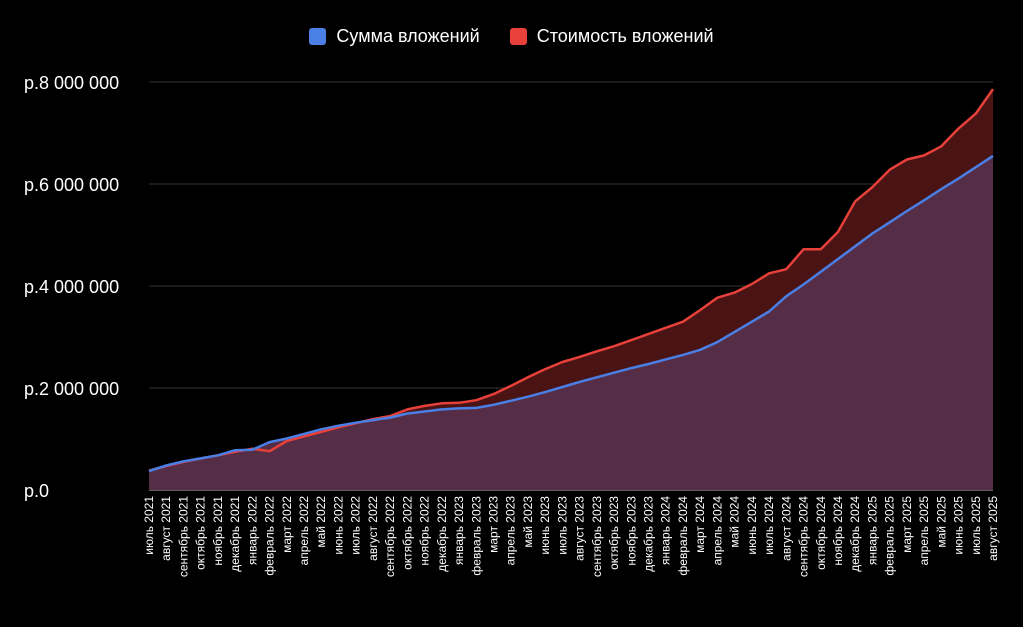 Image resolution: width=1023 pixels, height=627 pixels. What do you see at coordinates (872, 530) in the screenshot?
I see `x-tick-label-42: январь 2025` at bounding box center [872, 530].